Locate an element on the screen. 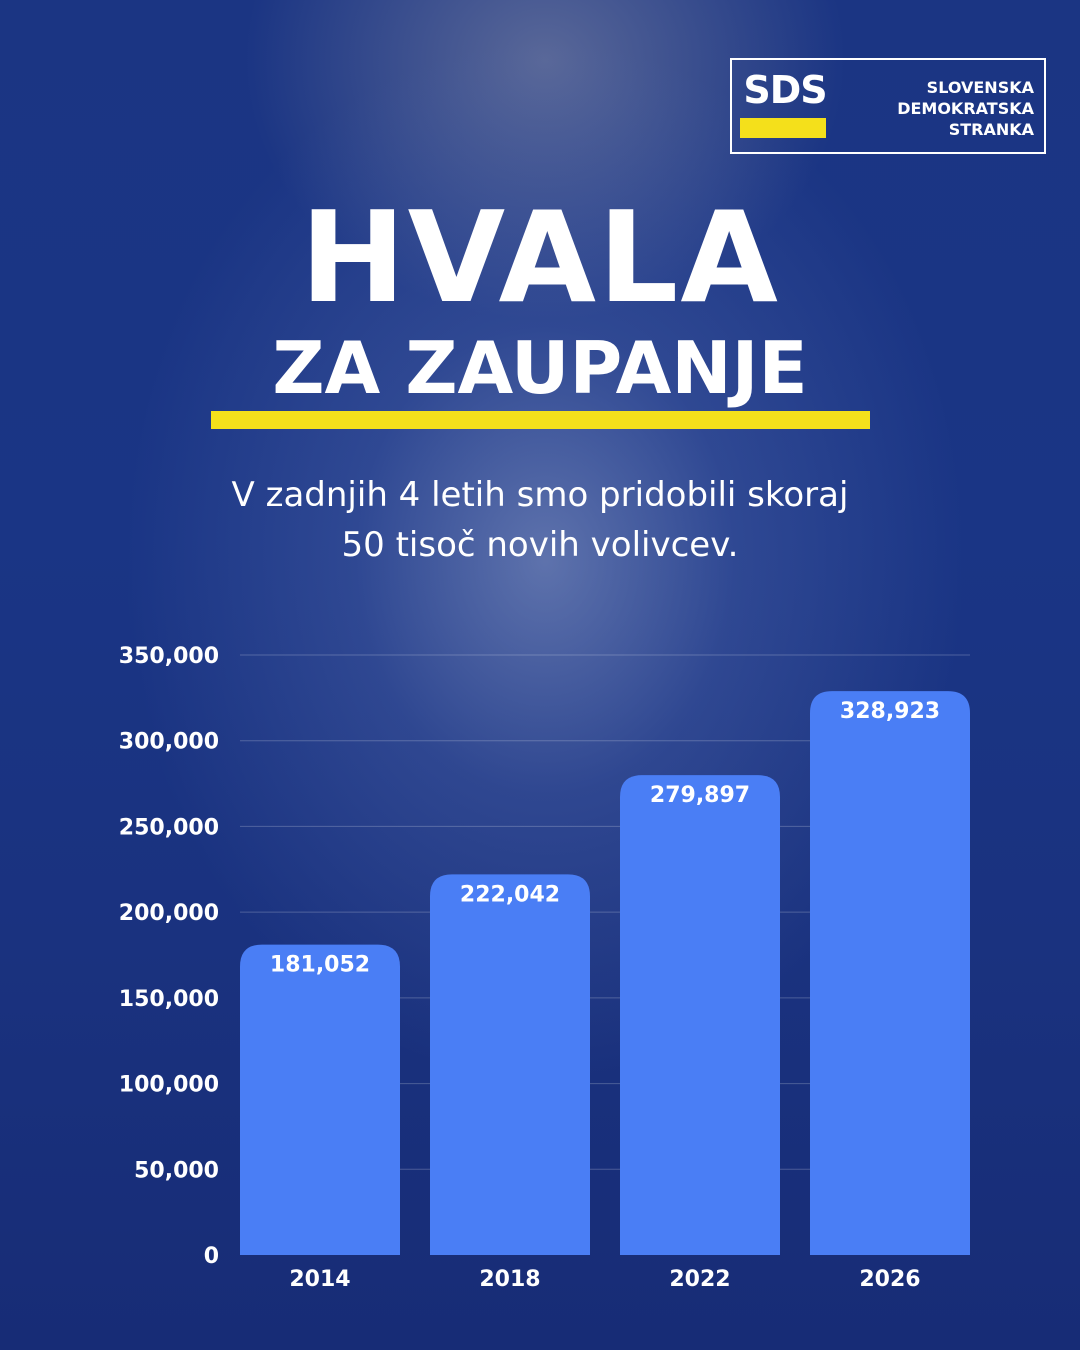 The width and height of the screenshot is (1080, 1350). bar-2014 is located at coordinates (320, 1099).